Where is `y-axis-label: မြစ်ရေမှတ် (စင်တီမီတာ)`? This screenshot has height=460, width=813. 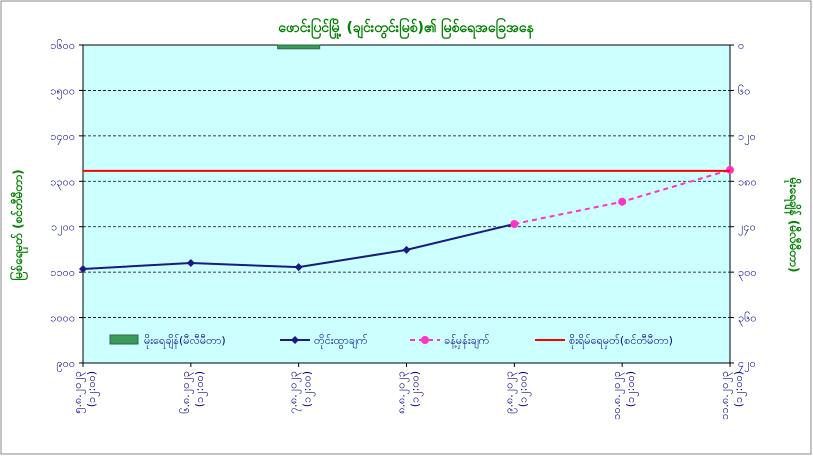 y-axis-label: မြစ်ရေမှတ် (စင်တီမီတာ) is located at coordinates (18, 224).